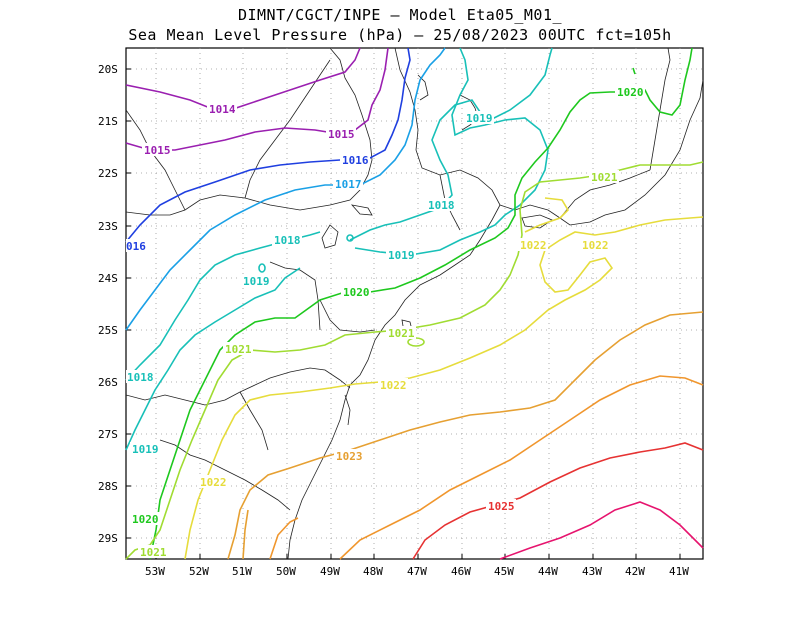  Describe the element at coordinates (108, 304) in the screenshot. I see `latitude-labels: 20S 21S 22S 23S 24S 25S 26S 27S 28S 29S` at that location.